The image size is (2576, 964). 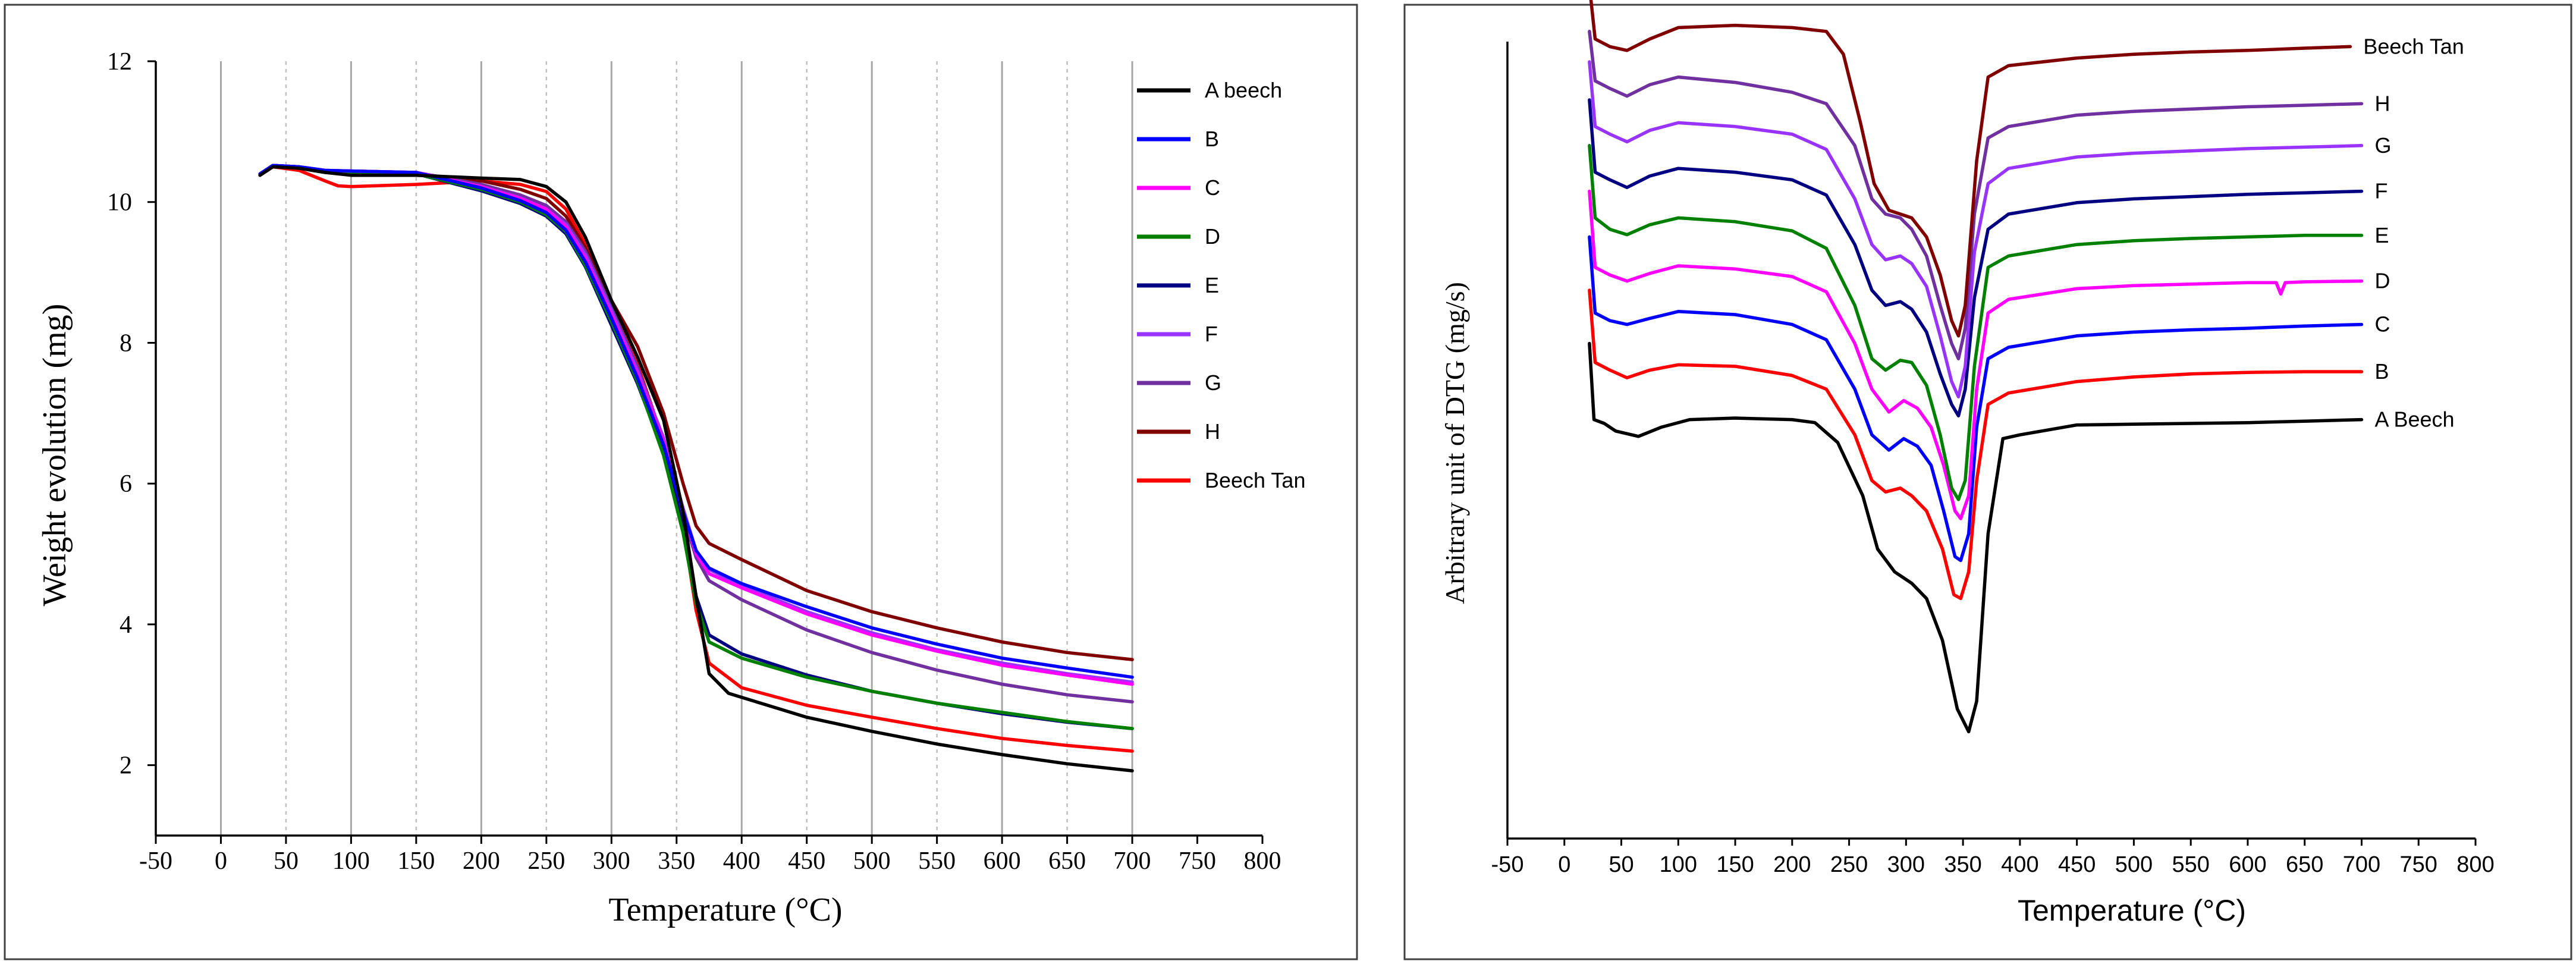 I want to click on dtg-series-f, so click(x=1976, y=257).